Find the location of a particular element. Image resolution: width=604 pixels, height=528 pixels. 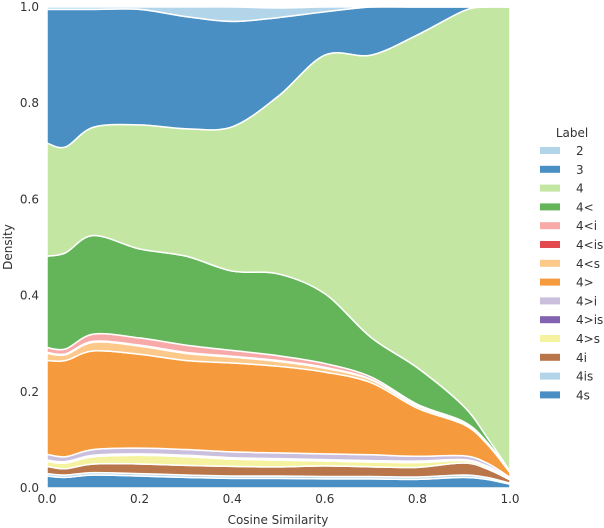

legend-label: 3 is located at coordinates (580, 170).